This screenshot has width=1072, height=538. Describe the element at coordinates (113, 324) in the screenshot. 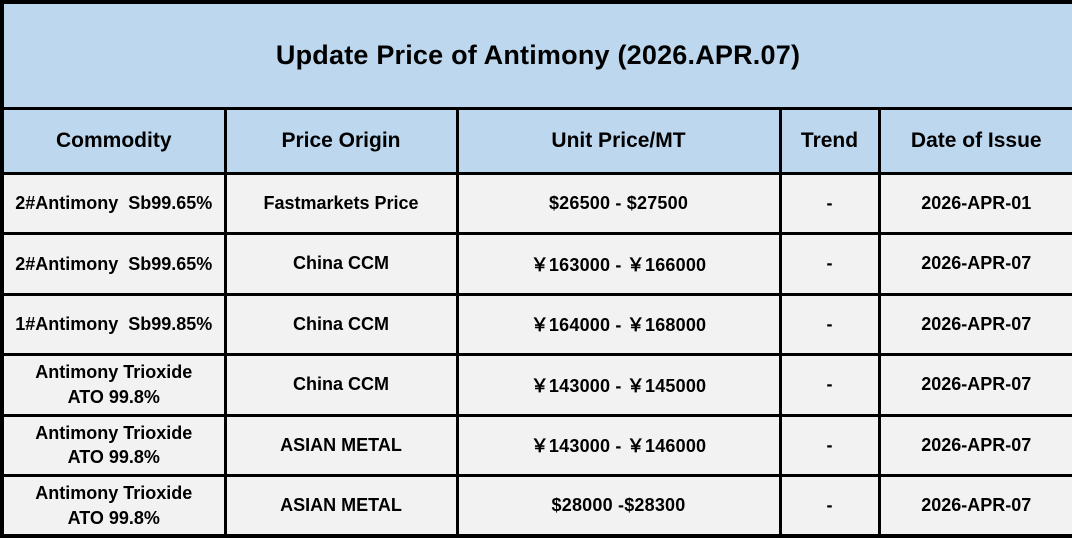

I see `cell-commodity: 1#Antimony Sb99.85%` at that location.